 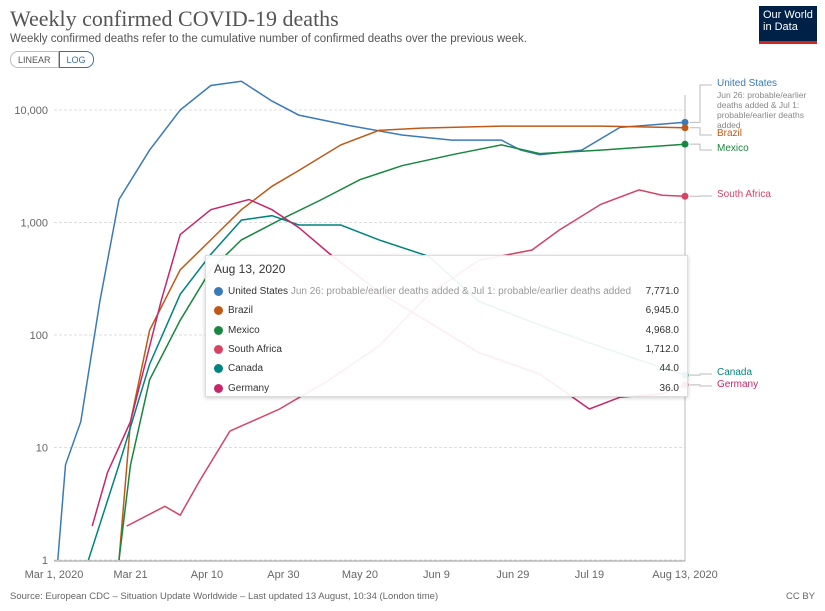 What do you see at coordinates (669, 388) in the screenshot?
I see `tooltip-value: 36.0` at bounding box center [669, 388].